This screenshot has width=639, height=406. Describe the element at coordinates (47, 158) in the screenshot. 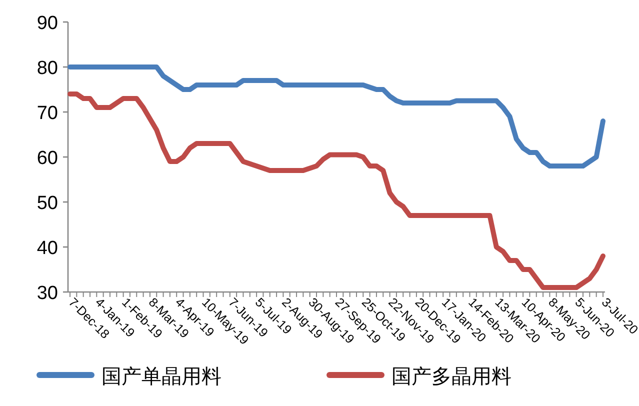

I see `y-tick-label: 60` at that location.